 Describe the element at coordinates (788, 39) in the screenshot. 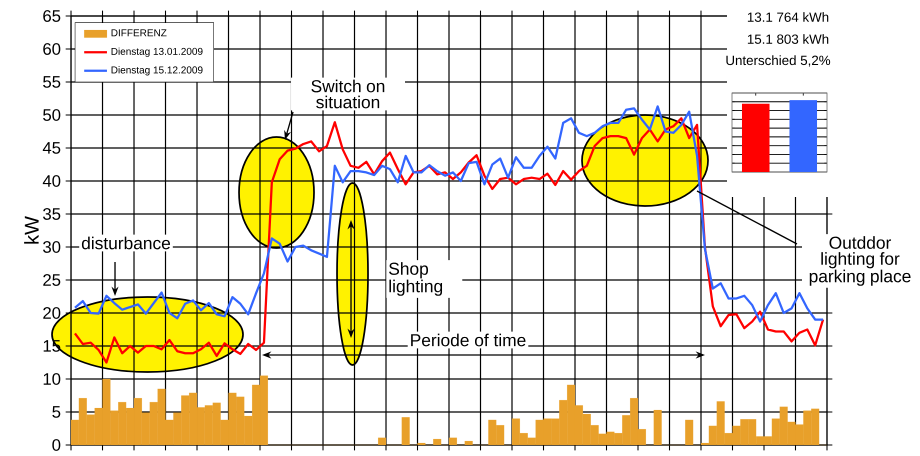

I see `annotation: 15.1 803 kWh` at that location.